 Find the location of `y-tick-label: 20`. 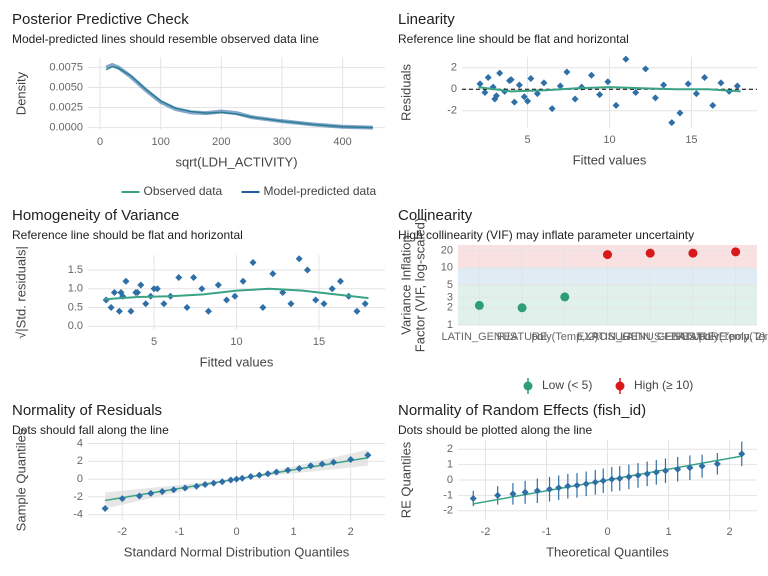

y-tick-label: 20 is located at coordinates (447, 250).